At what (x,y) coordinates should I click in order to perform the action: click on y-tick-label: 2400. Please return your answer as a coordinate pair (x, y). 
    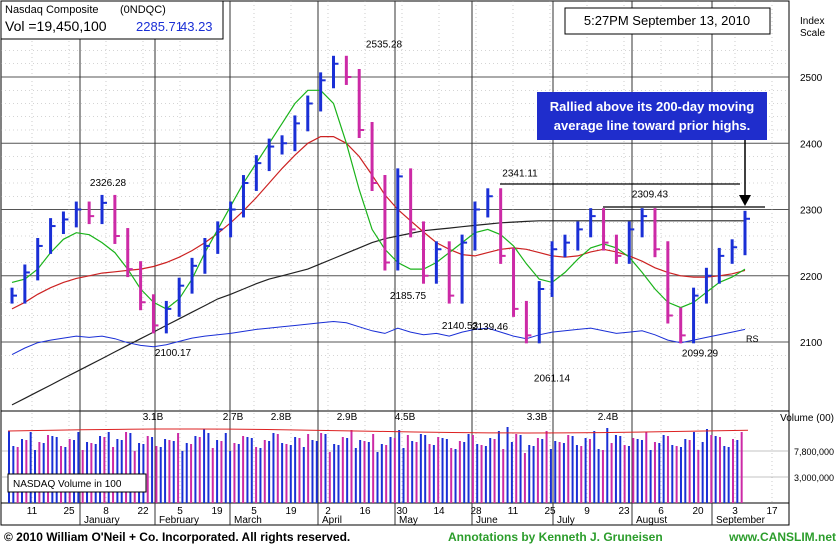
    Looking at the image, I should click on (811, 144).